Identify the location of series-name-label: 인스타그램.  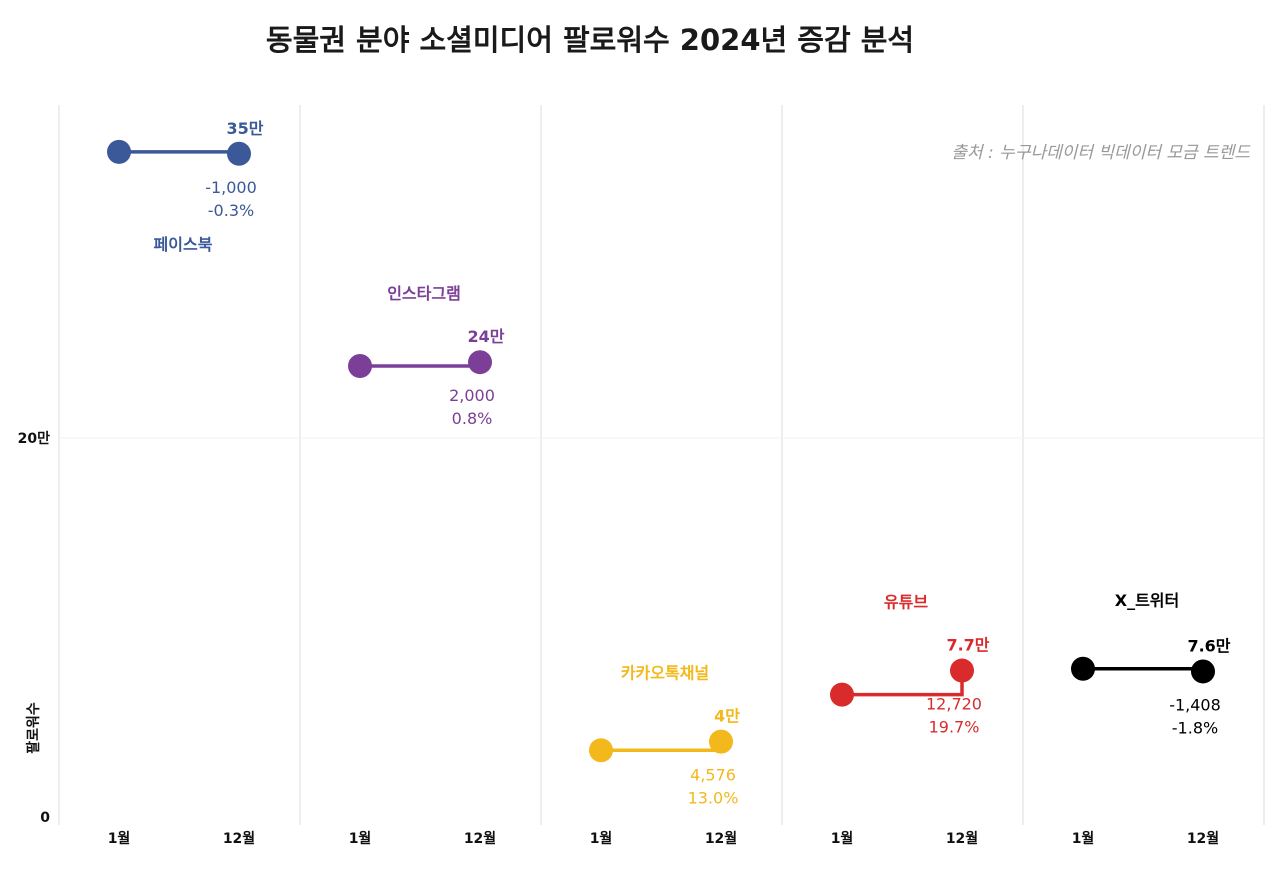
(424, 293).